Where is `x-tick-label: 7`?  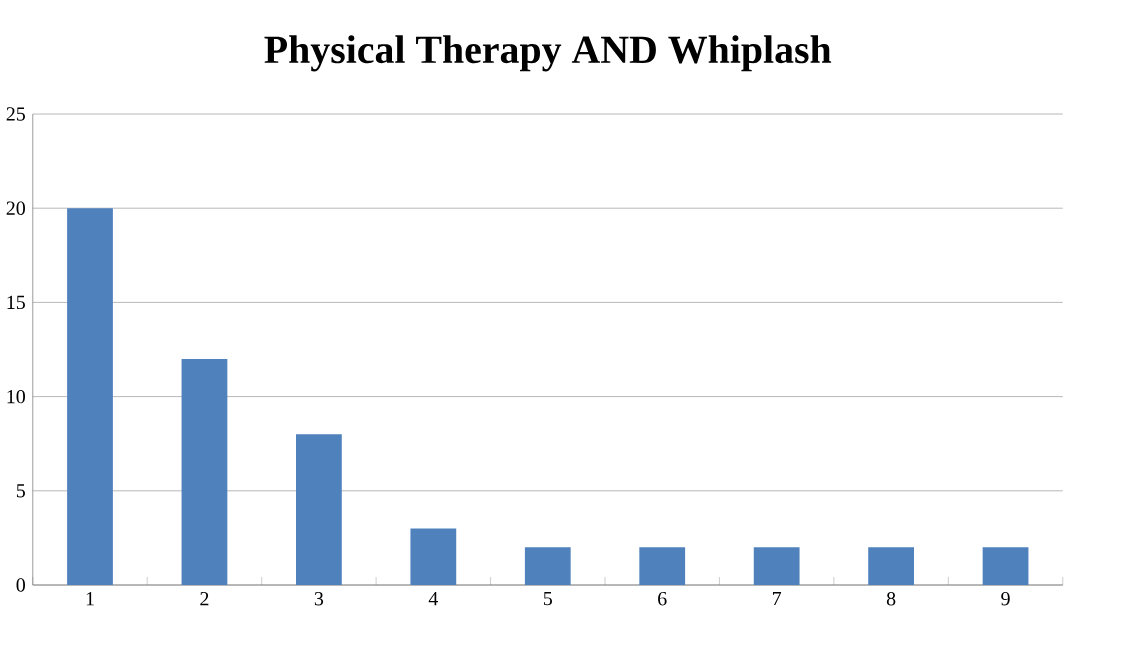 x-tick-label: 7 is located at coordinates (777, 599).